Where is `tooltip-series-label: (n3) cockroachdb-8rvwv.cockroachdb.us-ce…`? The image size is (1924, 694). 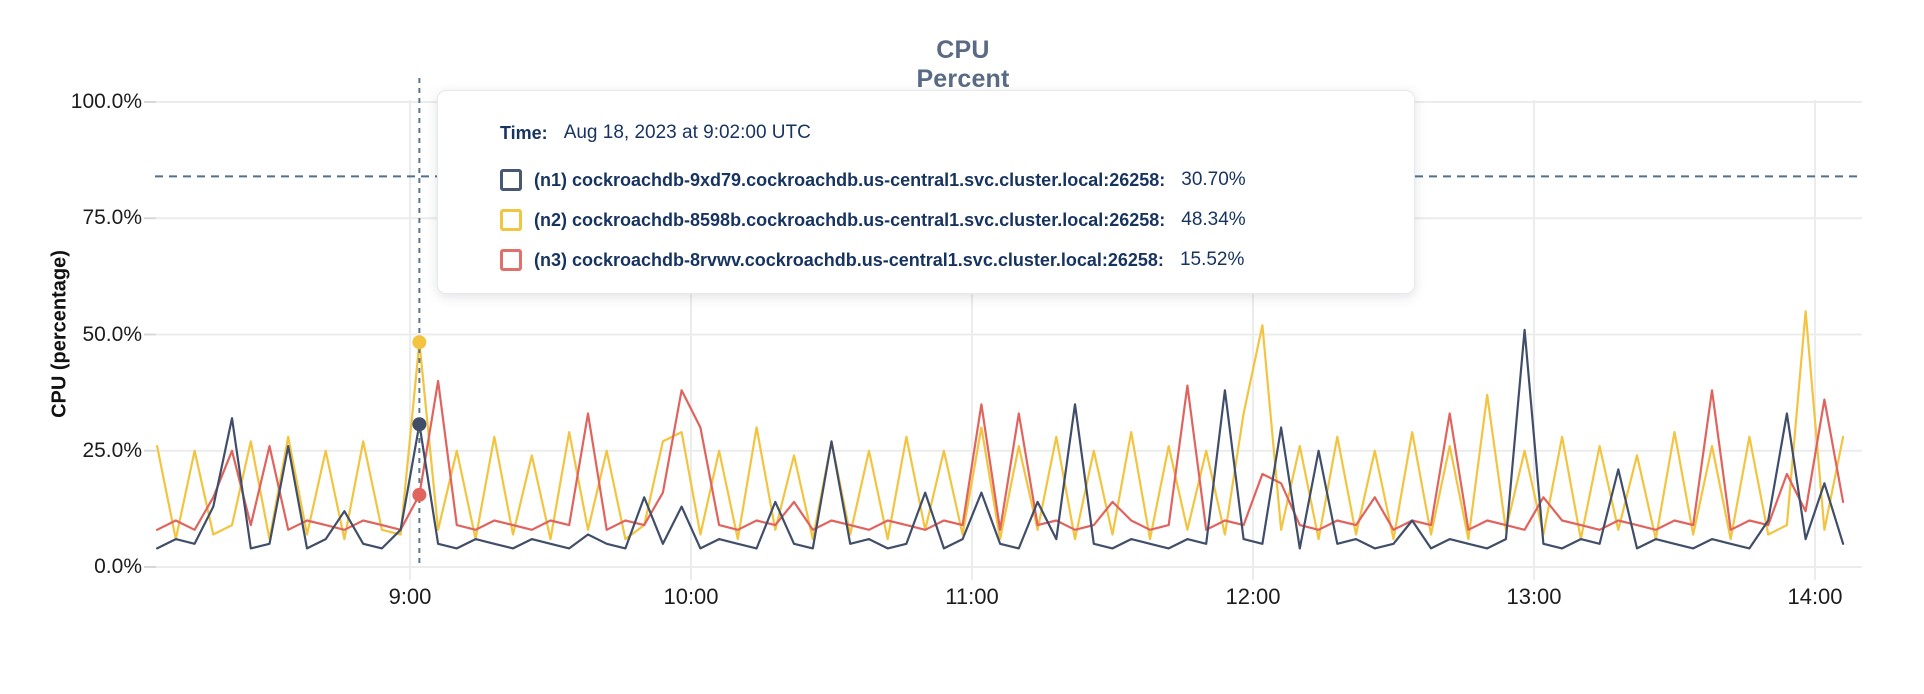
tooltip-series-label: (n3) cockroachdb-8rvwv.cockroachdb.us-ce… is located at coordinates (849, 259).